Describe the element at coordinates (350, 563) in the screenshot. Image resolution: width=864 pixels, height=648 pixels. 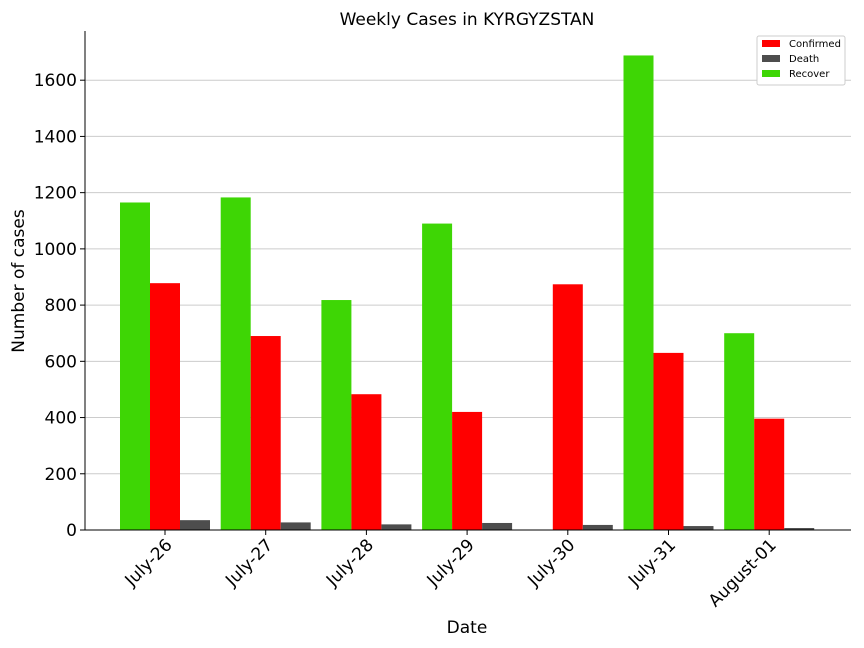
I see `x-tick-label: July-28` at that location.